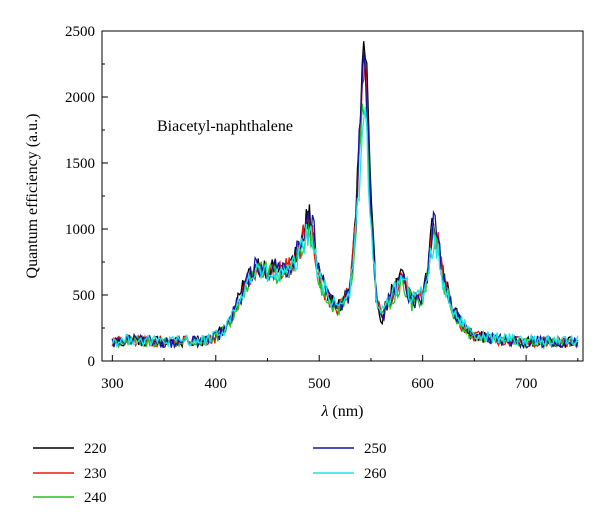 The height and width of the screenshot is (528, 600). Describe the element at coordinates (95, 449) in the screenshot. I see `legend-label-220: 220` at that location.